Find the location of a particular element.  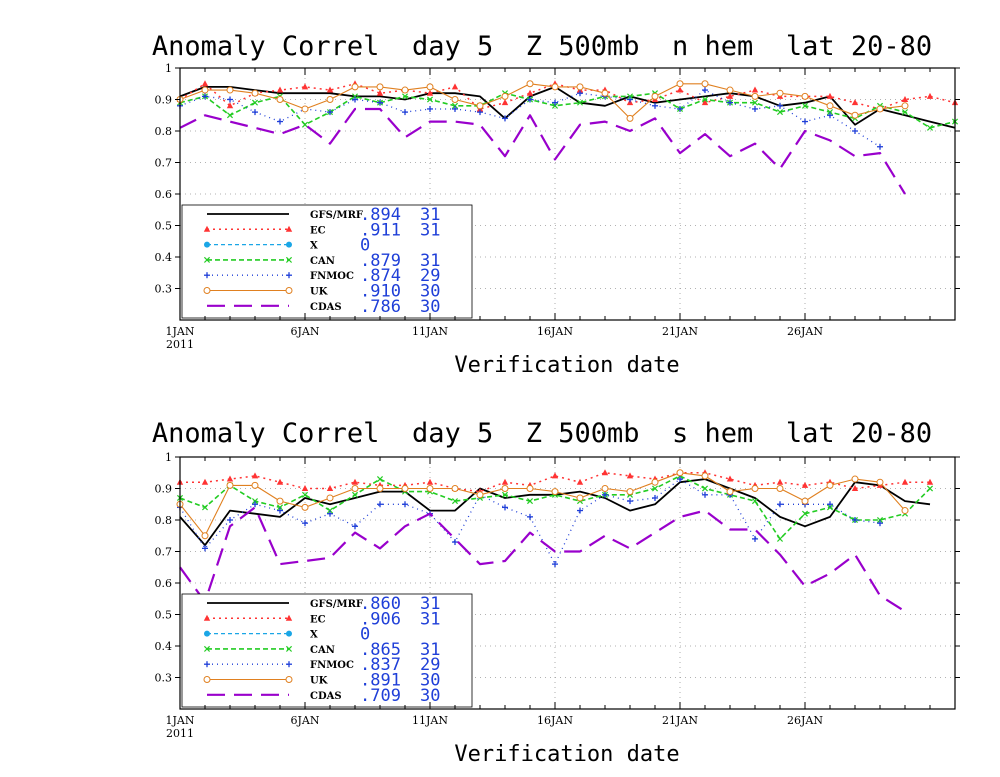

legend-x-point is located at coordinates (289, 633).